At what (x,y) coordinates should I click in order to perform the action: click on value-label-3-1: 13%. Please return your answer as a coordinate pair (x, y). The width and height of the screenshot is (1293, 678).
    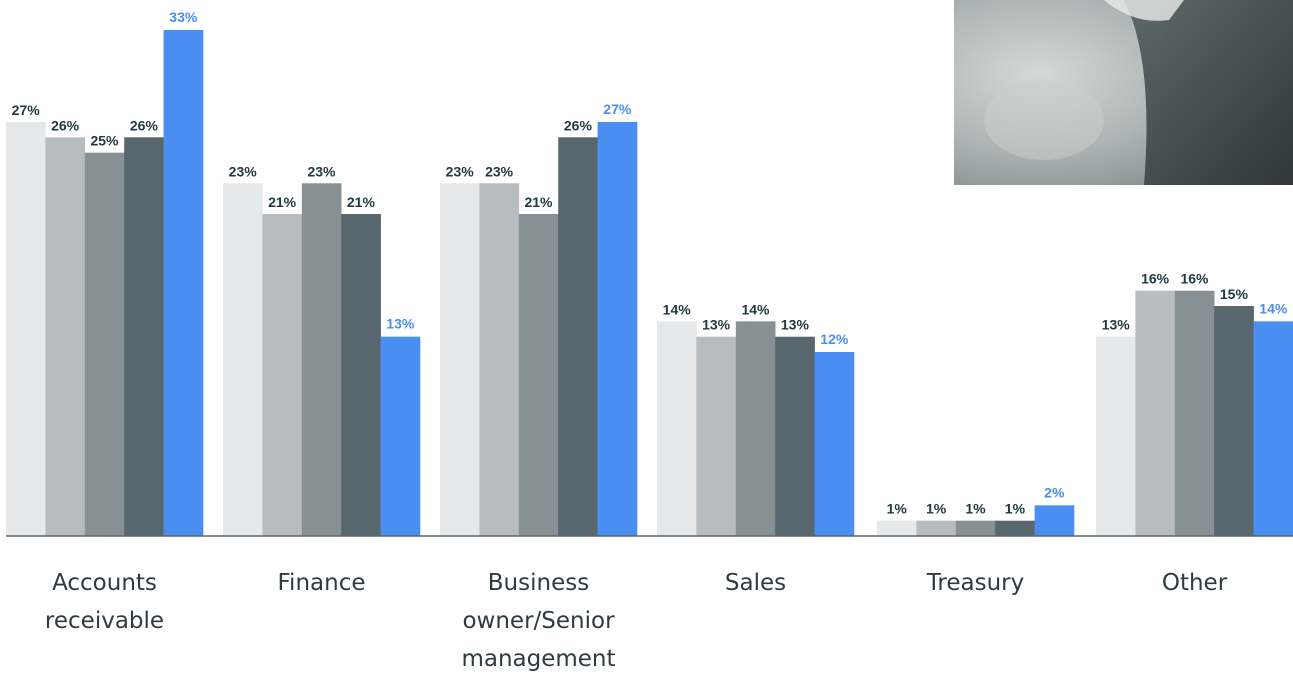
    Looking at the image, I should click on (716, 325).